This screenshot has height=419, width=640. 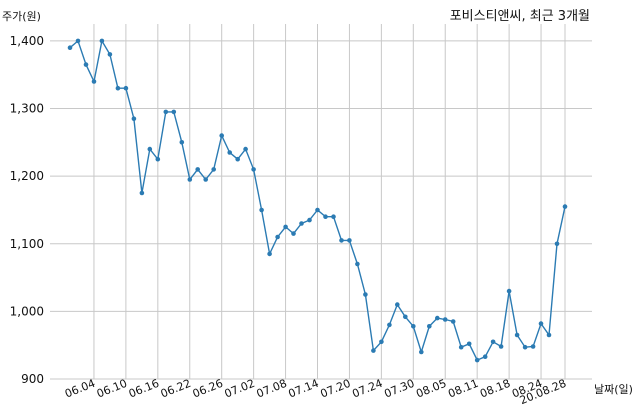 I want to click on x-tick-label: 07.24, so click(x=367, y=389).